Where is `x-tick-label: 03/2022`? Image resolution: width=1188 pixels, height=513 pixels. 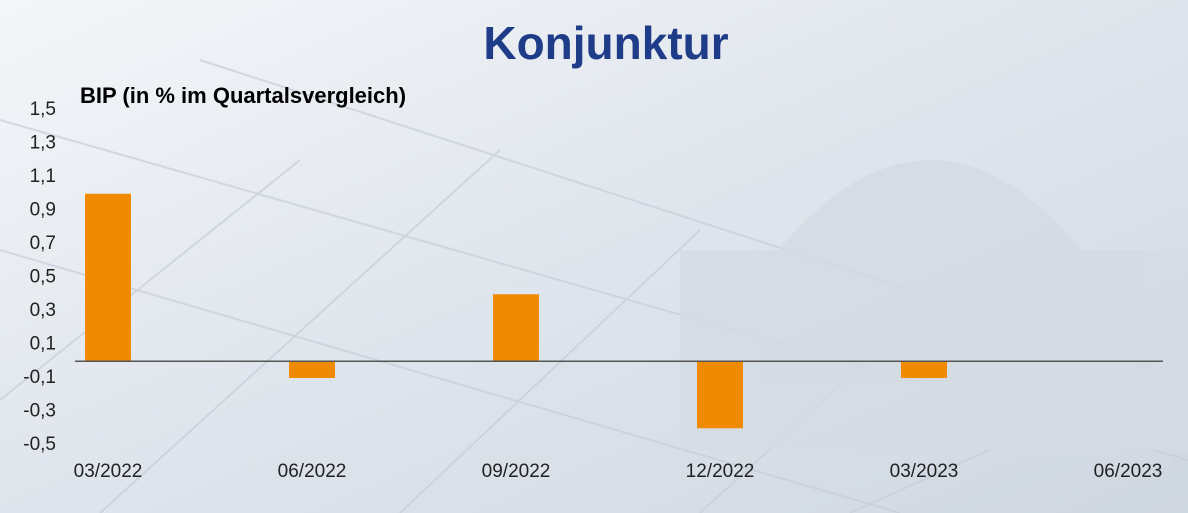 x-tick-label: 03/2022 is located at coordinates (108, 471).